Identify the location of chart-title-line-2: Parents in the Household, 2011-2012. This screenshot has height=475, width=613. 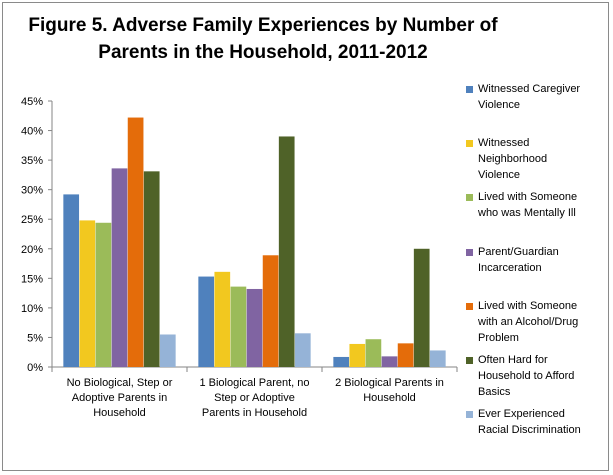
(263, 52).